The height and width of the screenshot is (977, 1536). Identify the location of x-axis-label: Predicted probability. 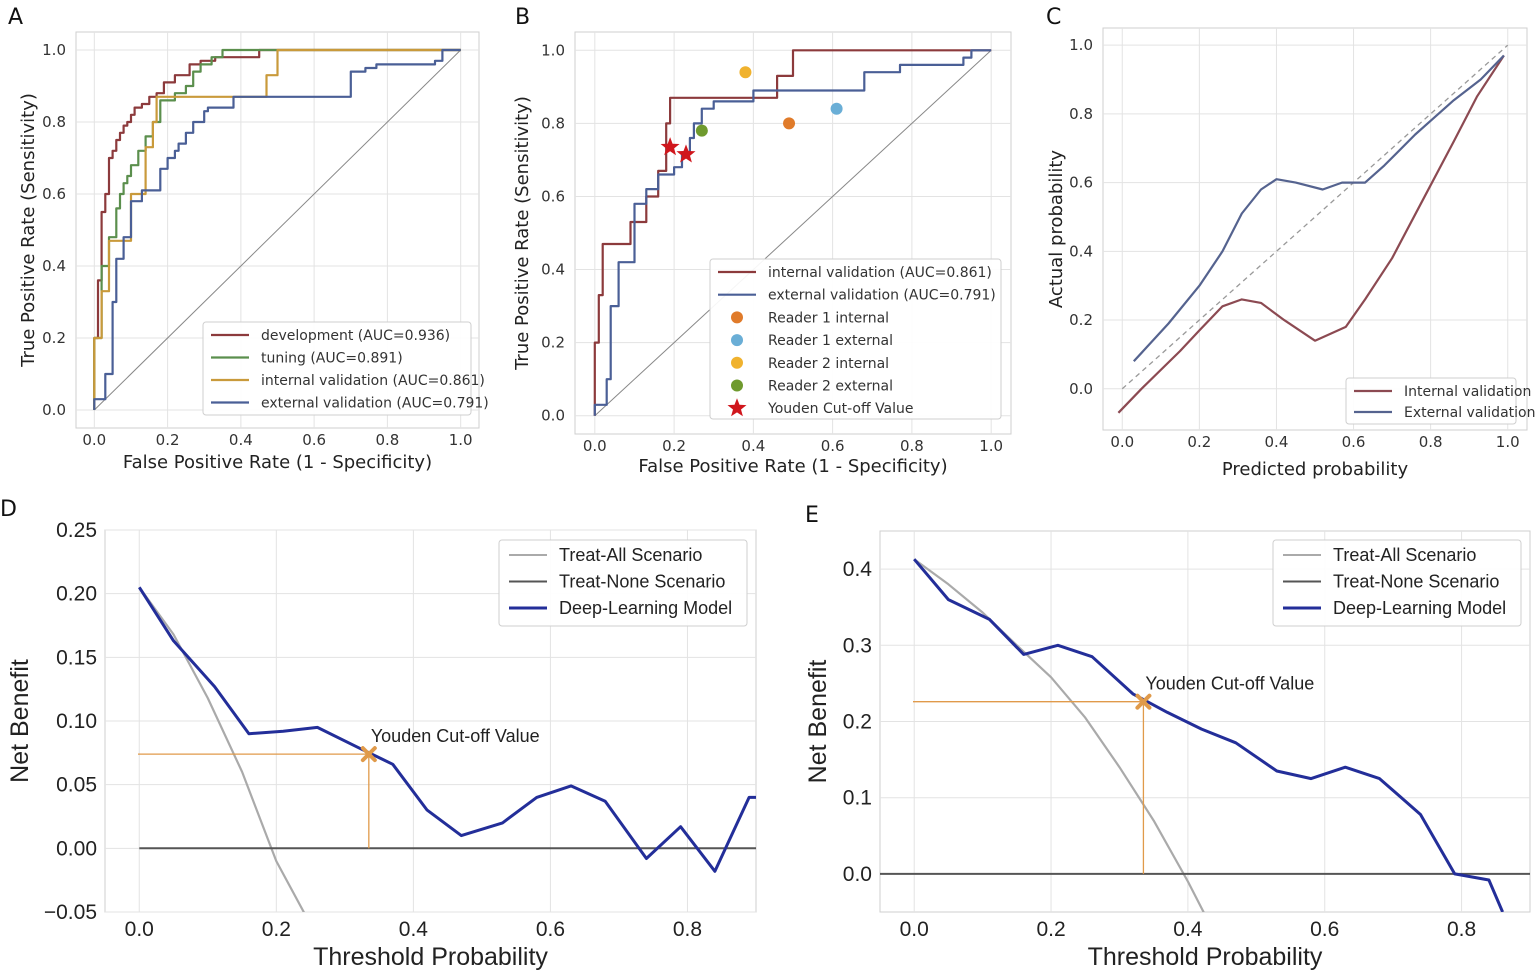
(1315, 469).